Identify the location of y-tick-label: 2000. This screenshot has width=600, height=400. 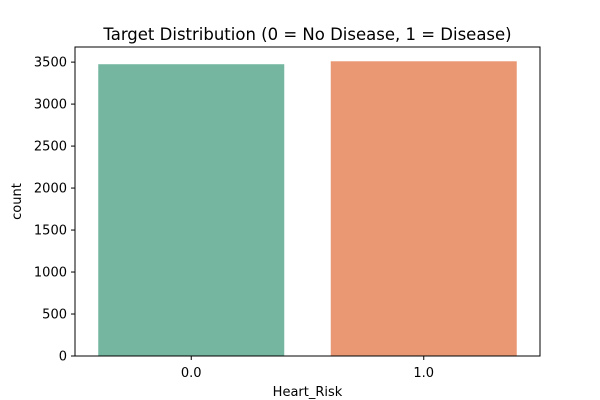
(50, 189).